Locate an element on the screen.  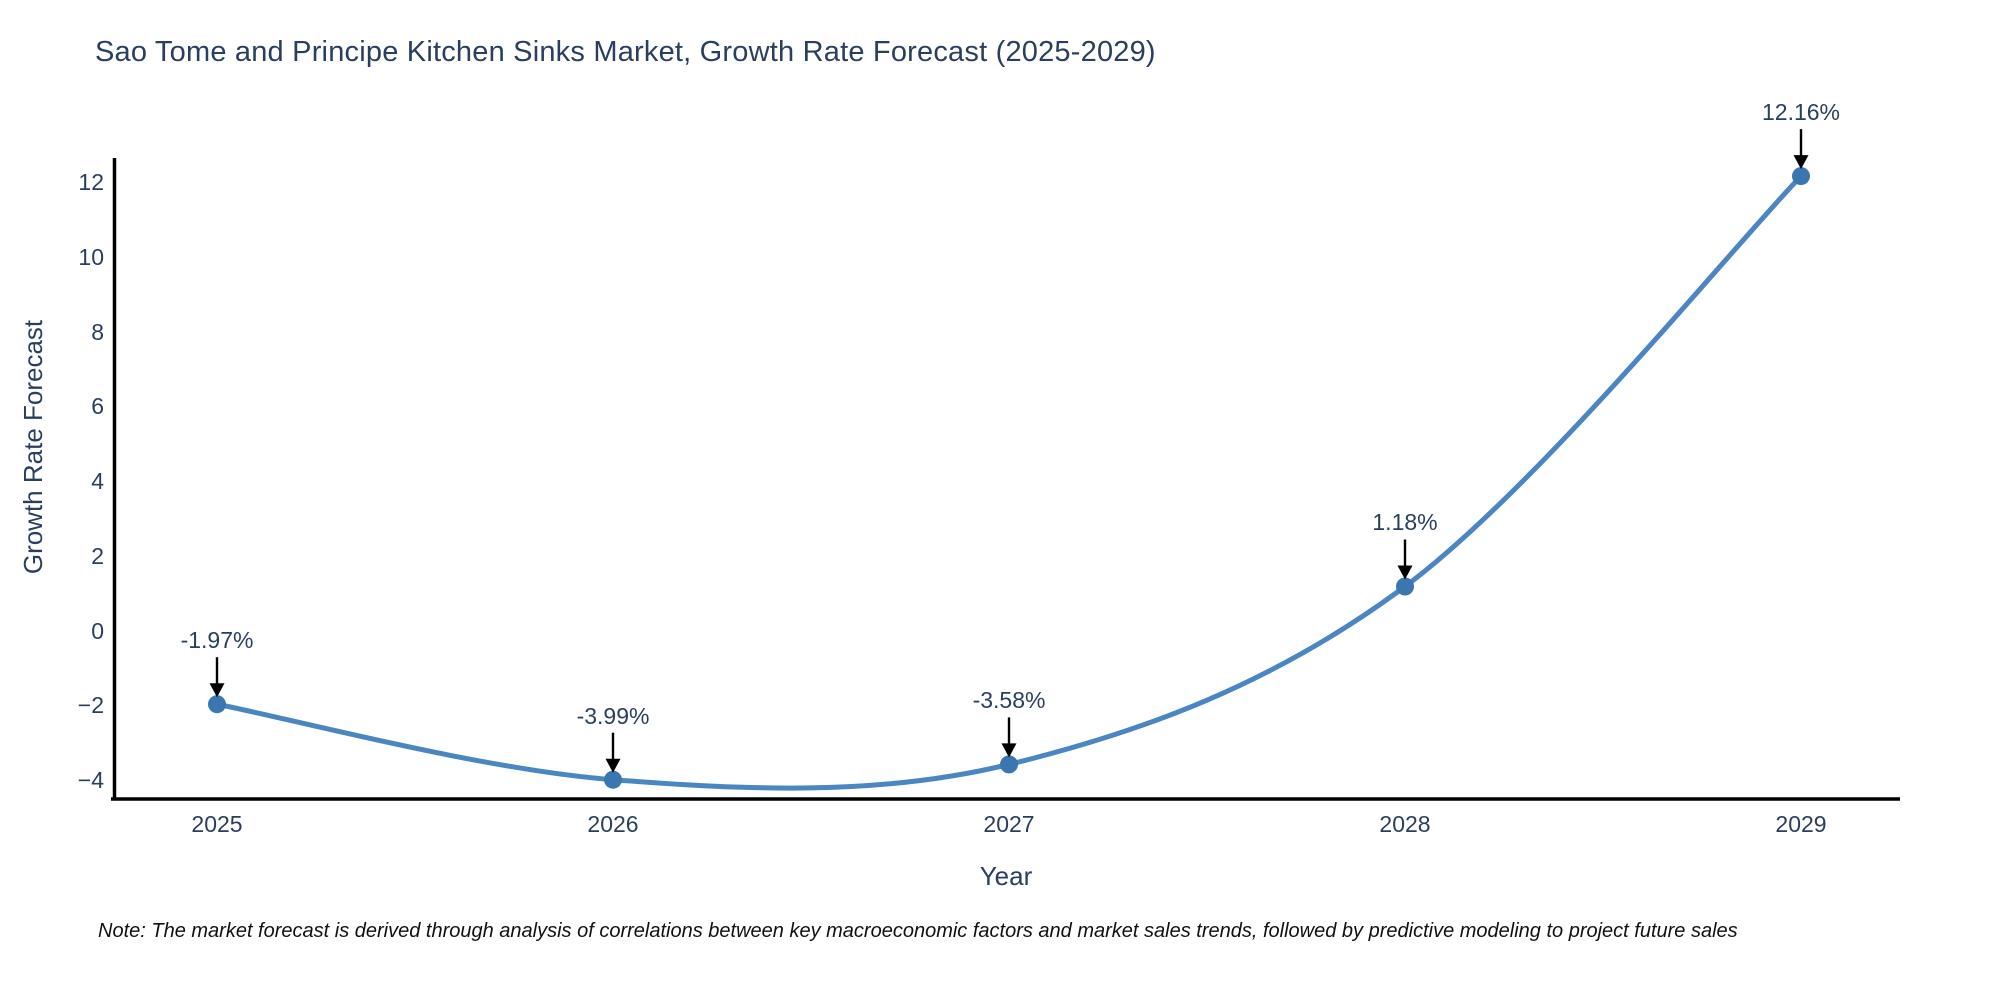
point-annotation: -3.99% is located at coordinates (613, 716).